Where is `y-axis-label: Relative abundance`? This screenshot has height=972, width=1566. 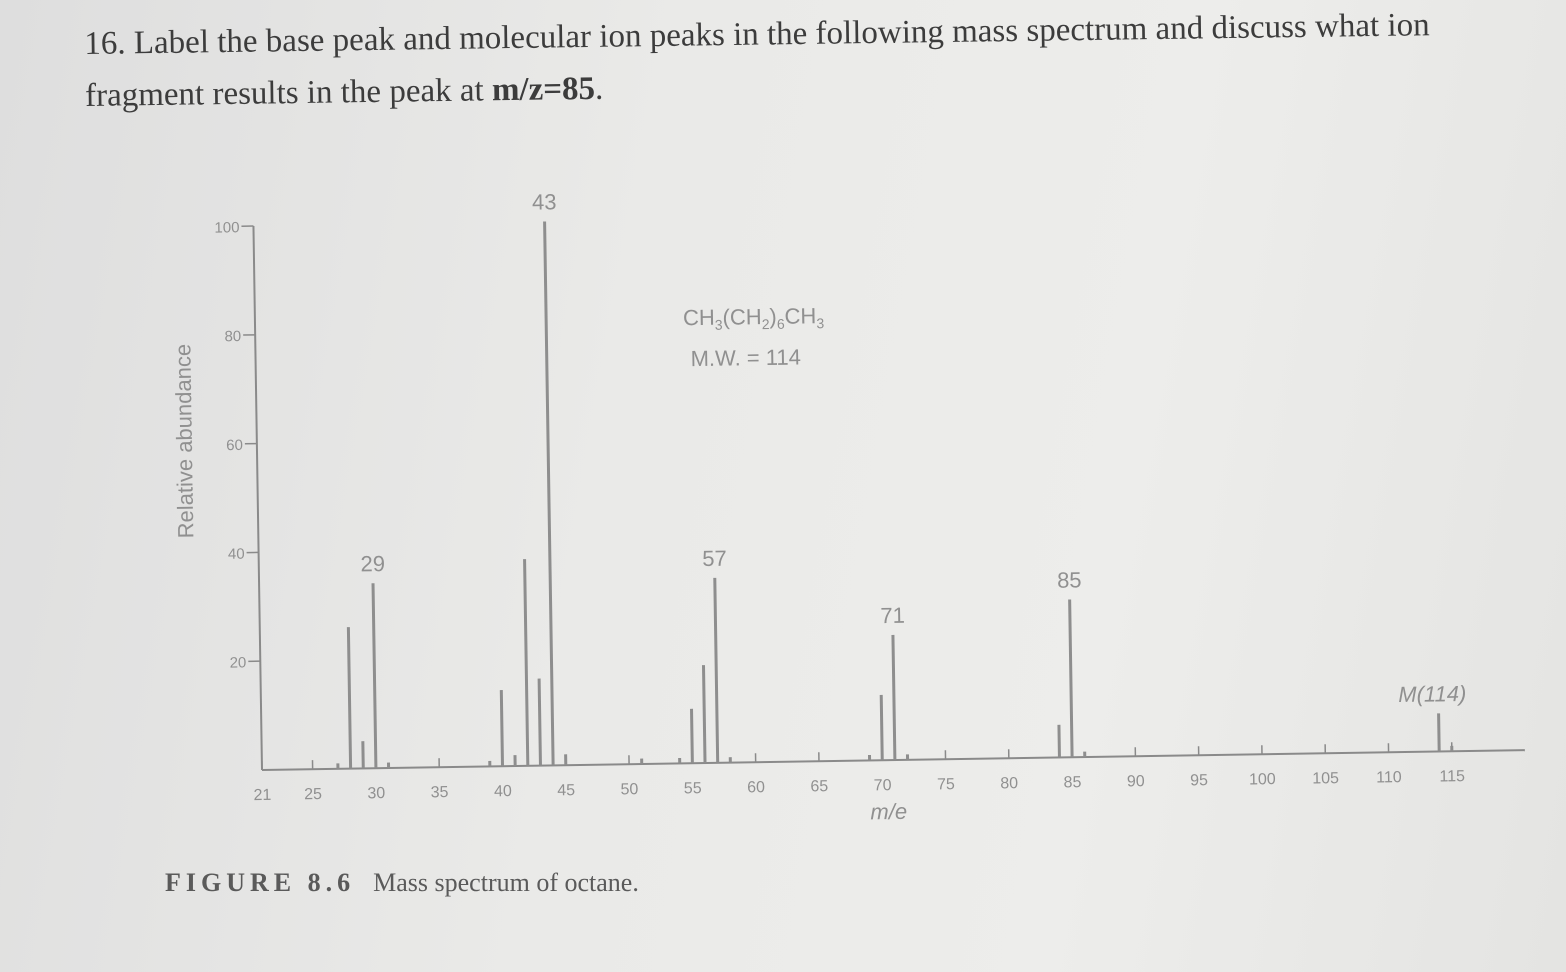
y-axis-label: Relative abundance is located at coordinates (184, 441).